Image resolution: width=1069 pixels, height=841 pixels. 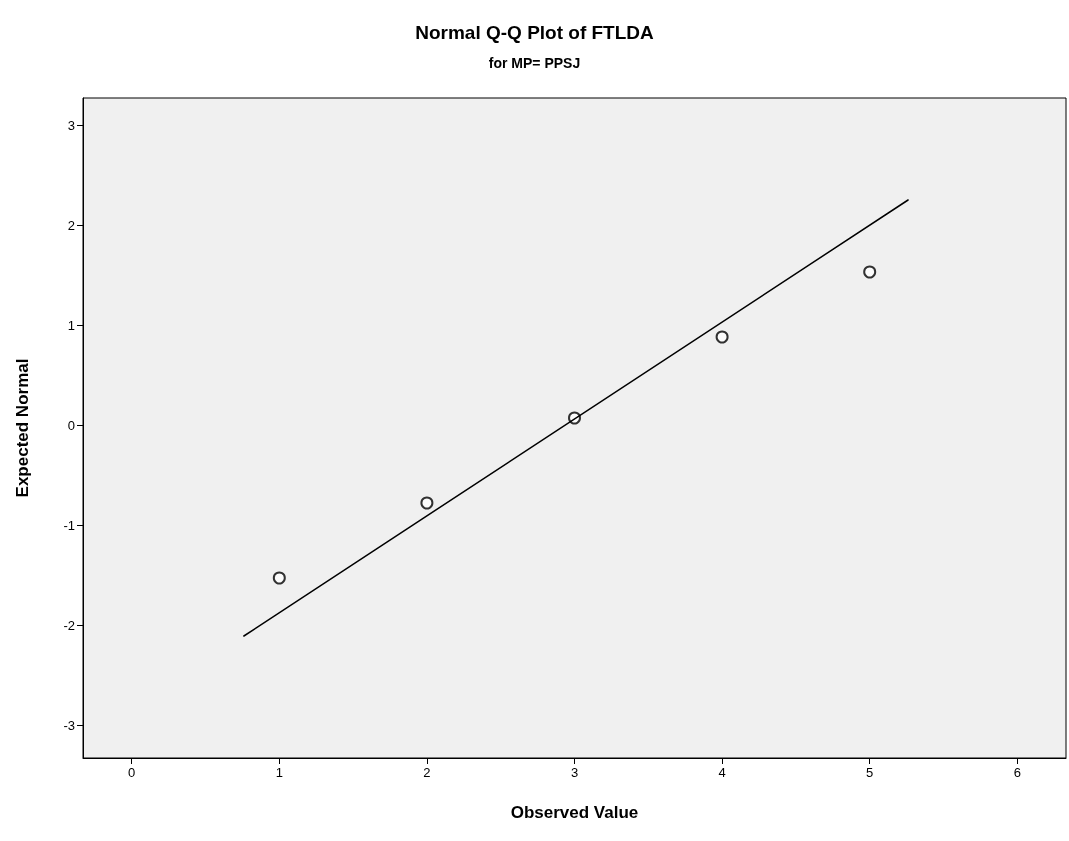 What do you see at coordinates (534, 63) in the screenshot?
I see `chart-subtitle: for MP= PPSJ` at bounding box center [534, 63].